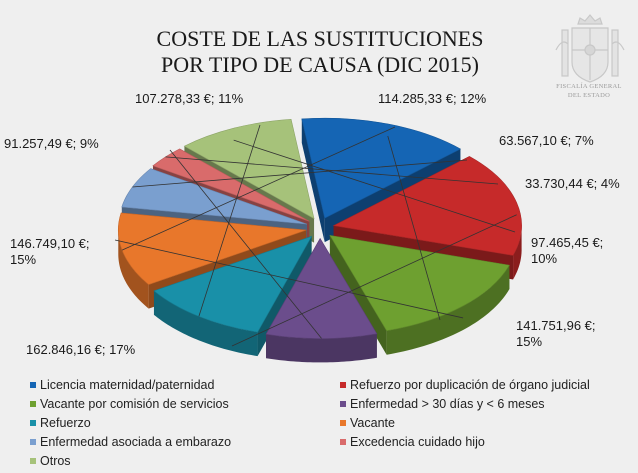  Describe the element at coordinates (319, 64) in the screenshot. I see `chart-title-line-2: POR TIPO DE CAUSA (DIC 2015)` at that location.